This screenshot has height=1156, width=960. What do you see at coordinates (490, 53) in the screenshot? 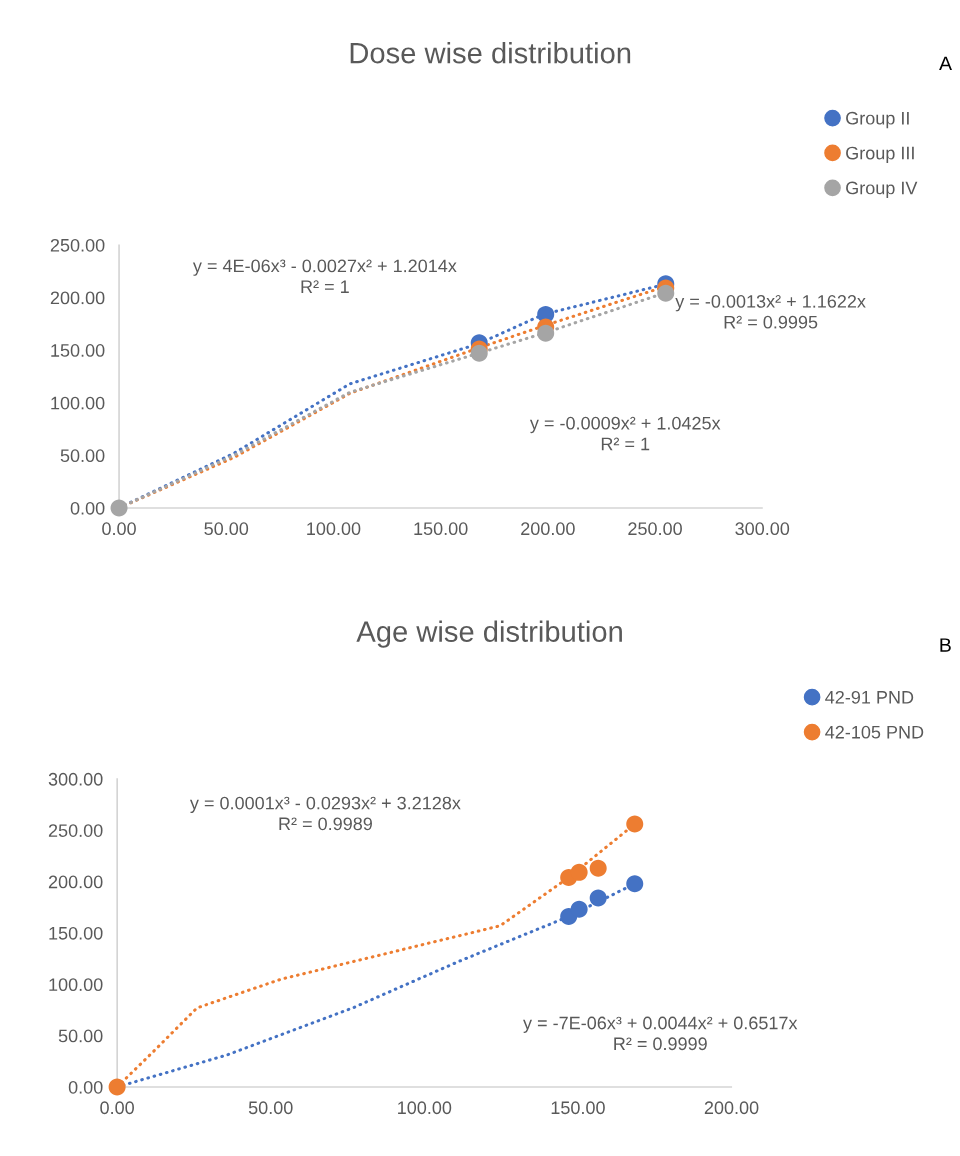
I see `chart-title: Dose wise distribution` at bounding box center [490, 53].